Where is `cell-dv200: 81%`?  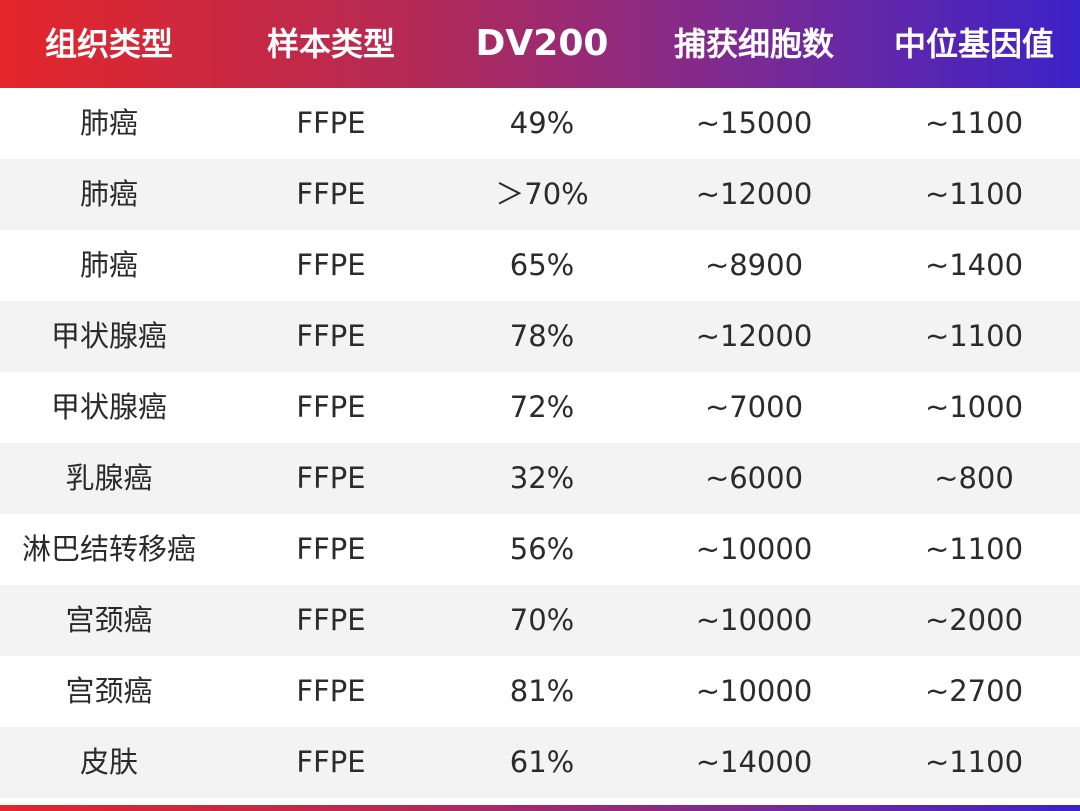
cell-dv200: 81% is located at coordinates (542, 691).